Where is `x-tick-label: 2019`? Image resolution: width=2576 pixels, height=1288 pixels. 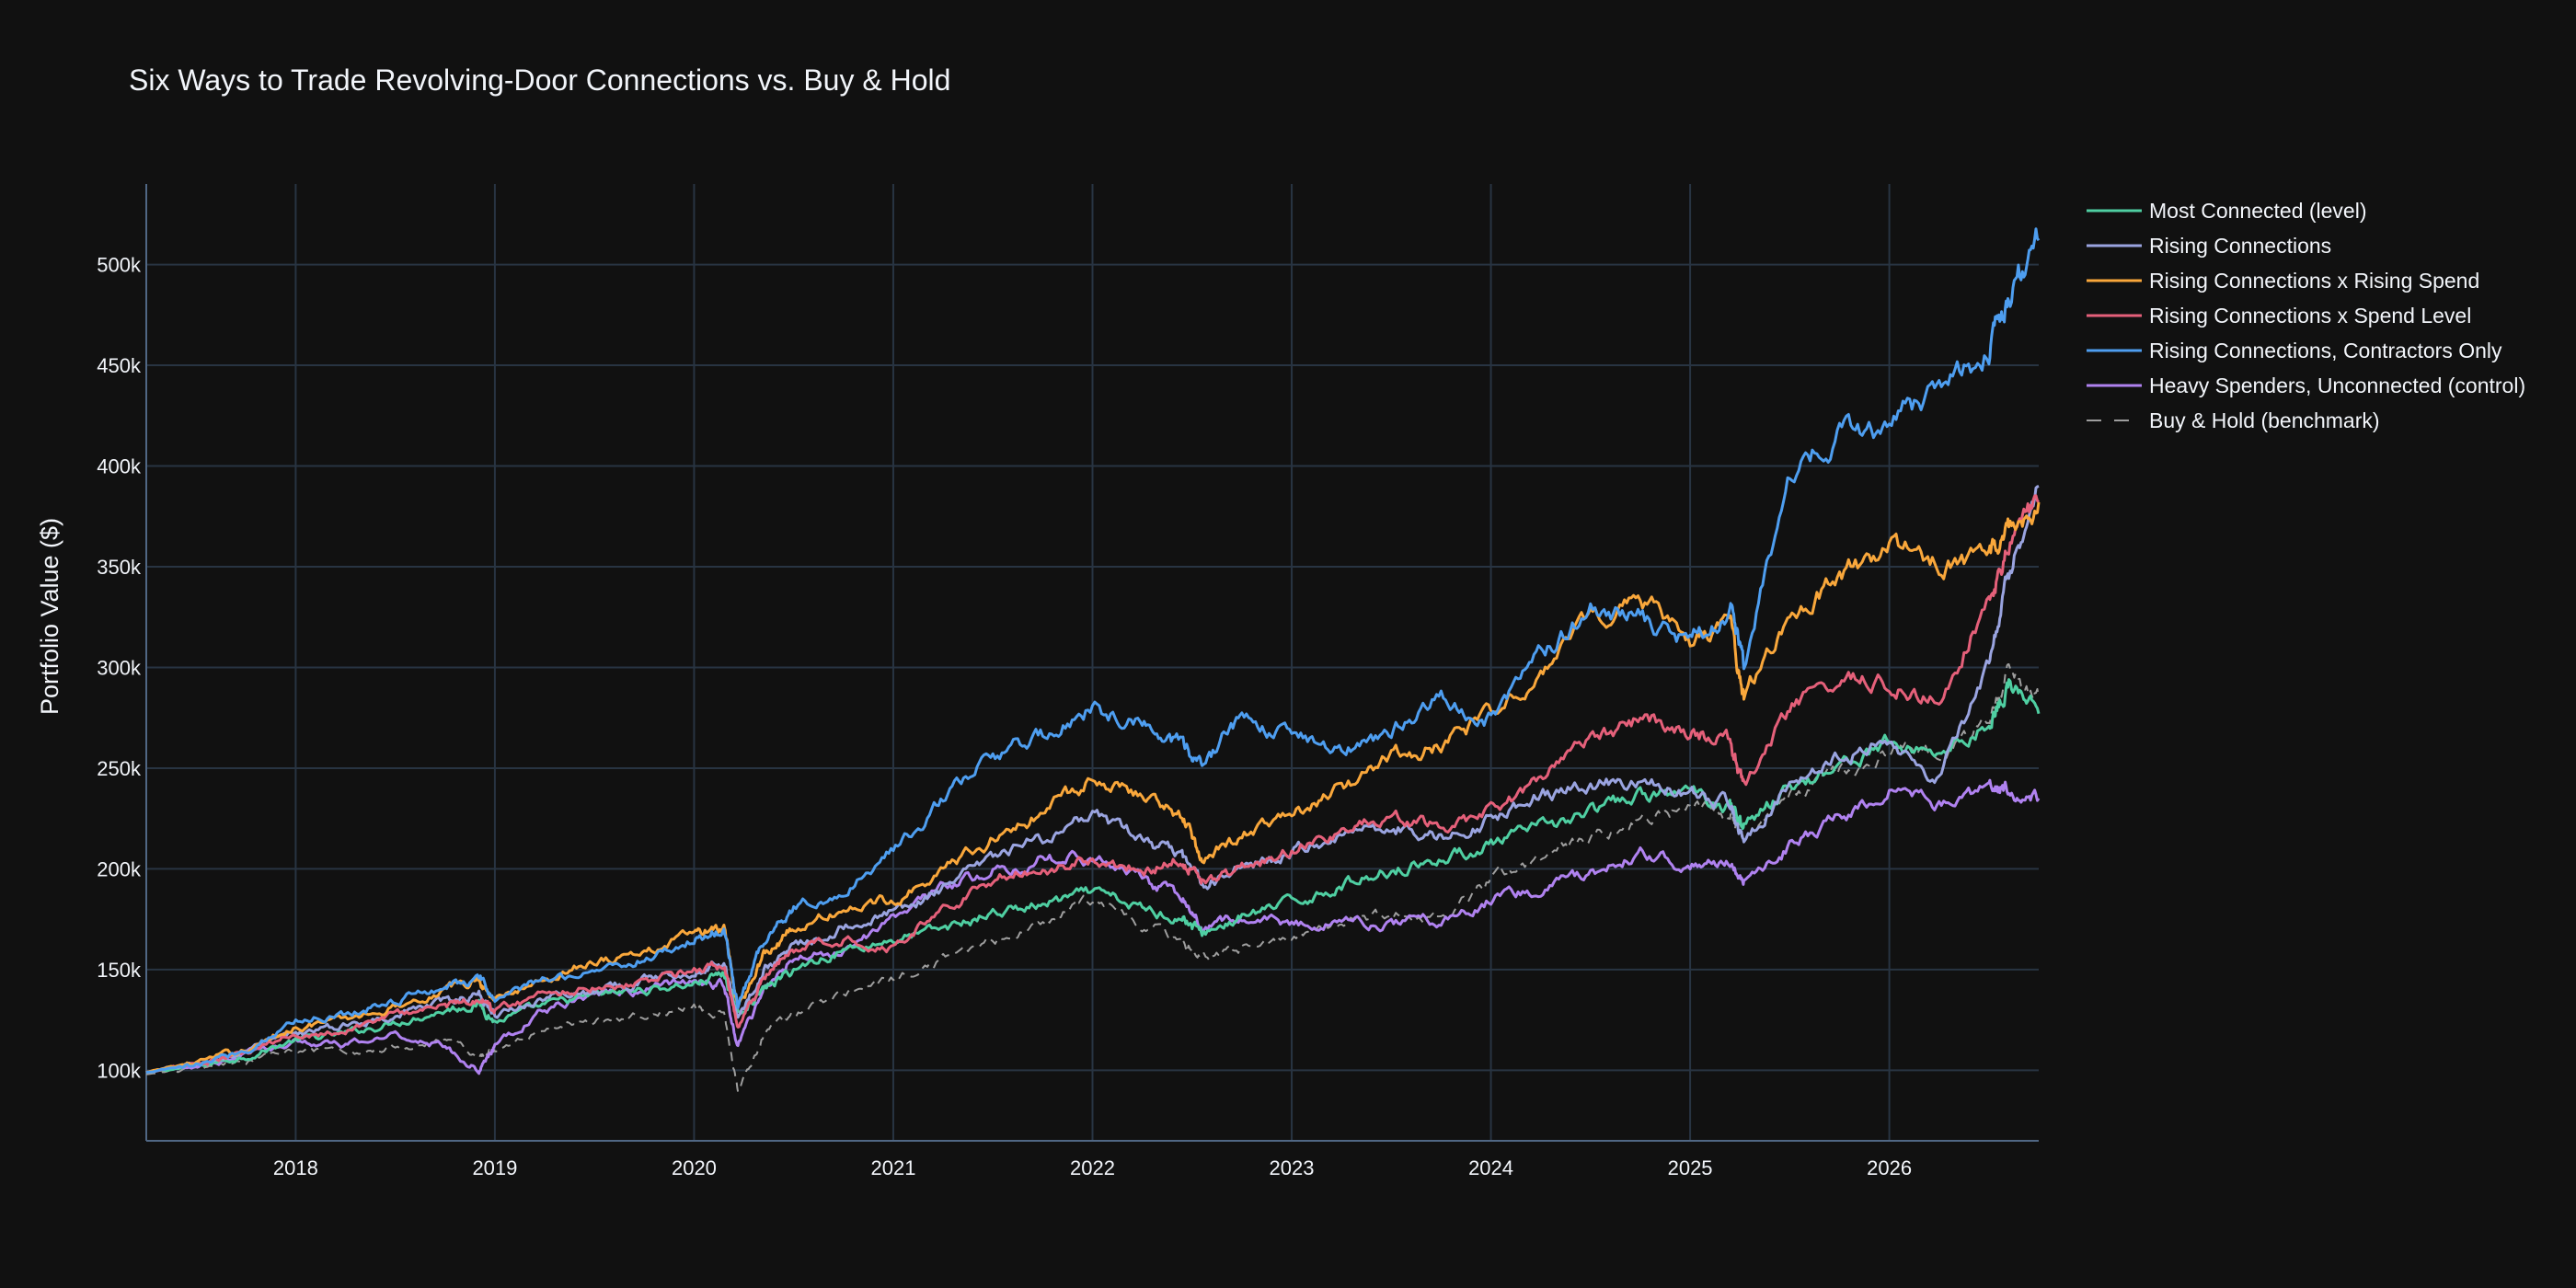
x-tick-label: 2019 is located at coordinates (494, 1167).